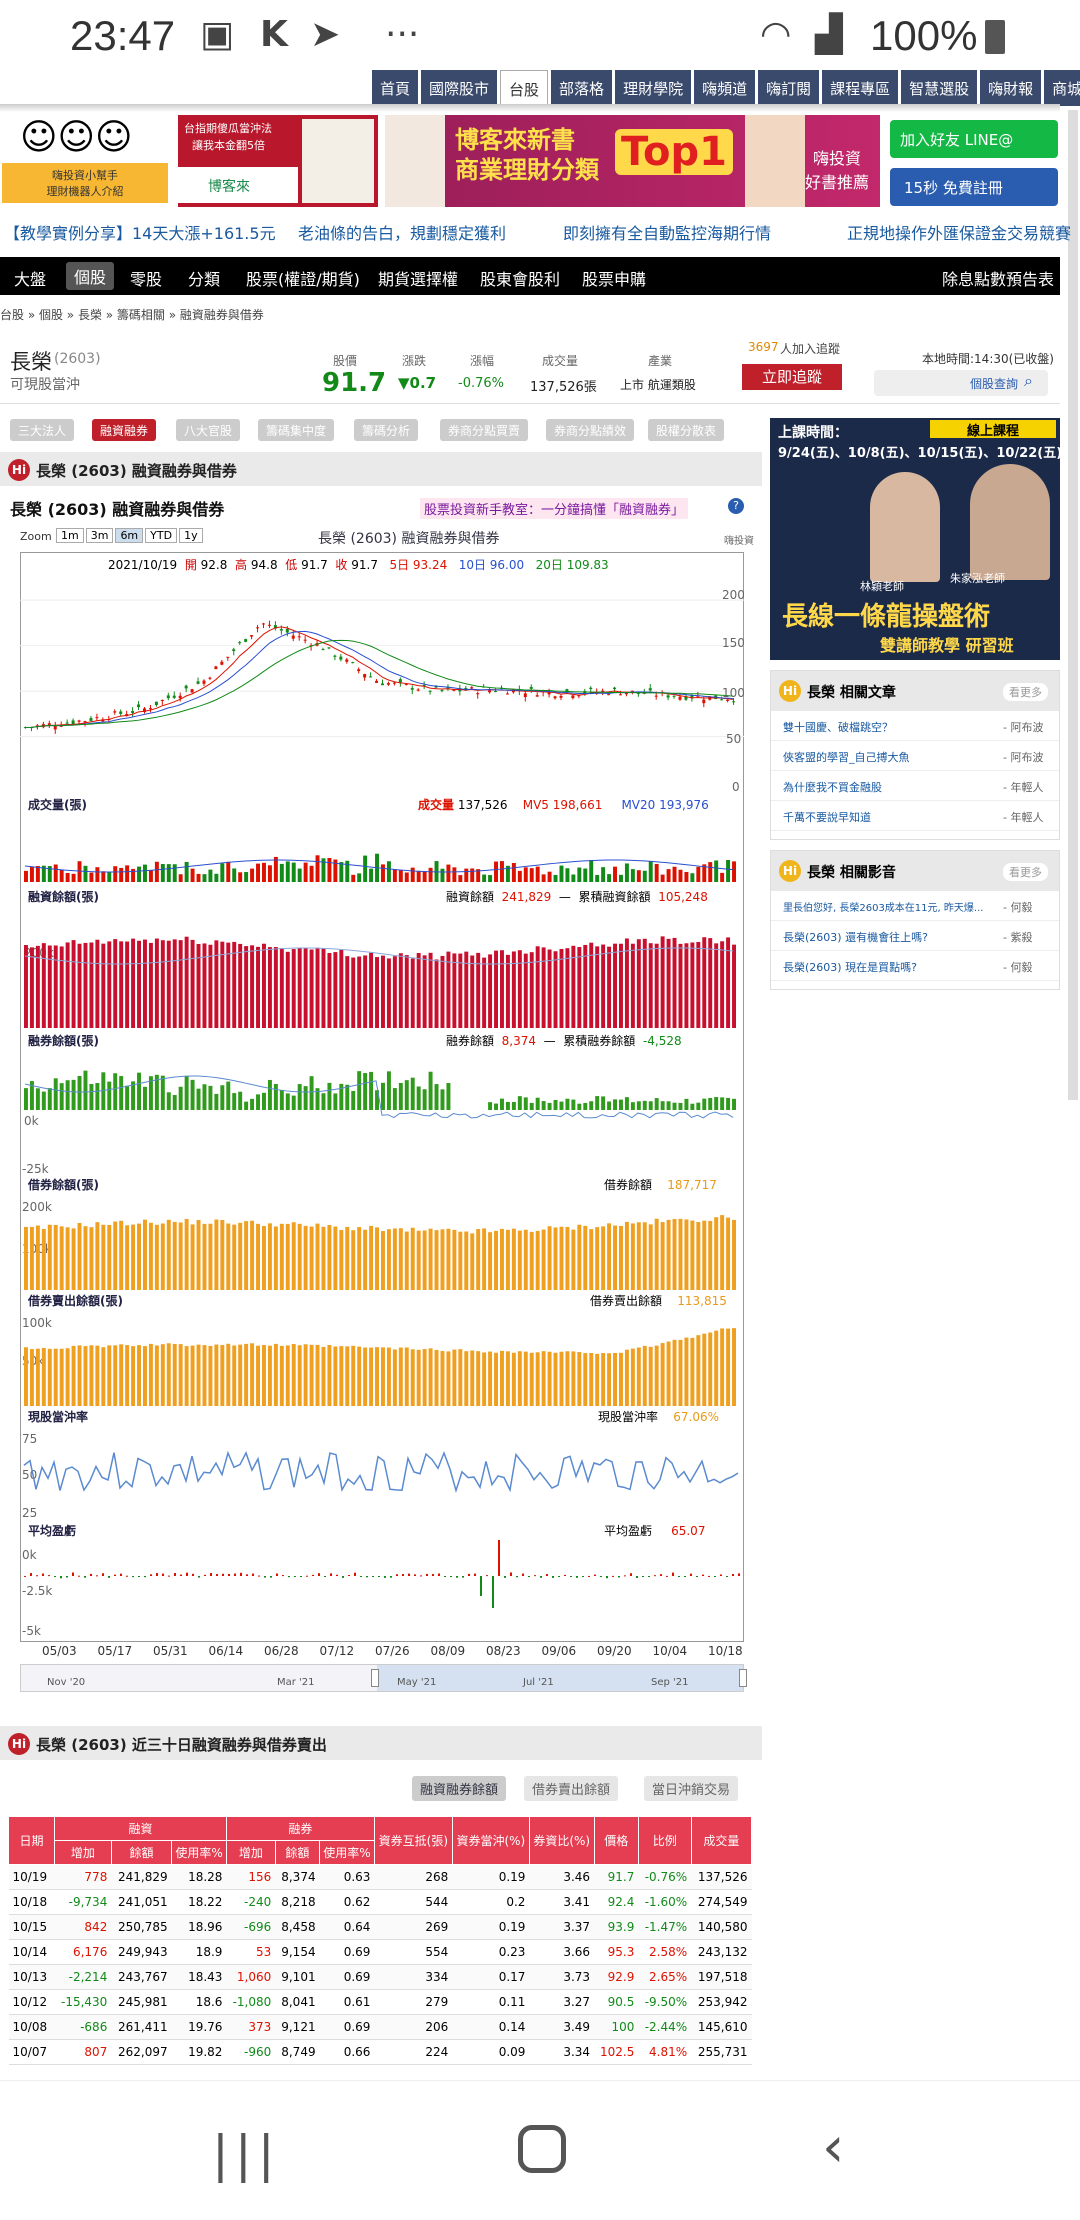 Image resolution: width=1080 pixels, height=2220 pixels. I want to click on promo-link: 股票投資新手教室：一分鐘搞懂「融資融券」, so click(554, 508).